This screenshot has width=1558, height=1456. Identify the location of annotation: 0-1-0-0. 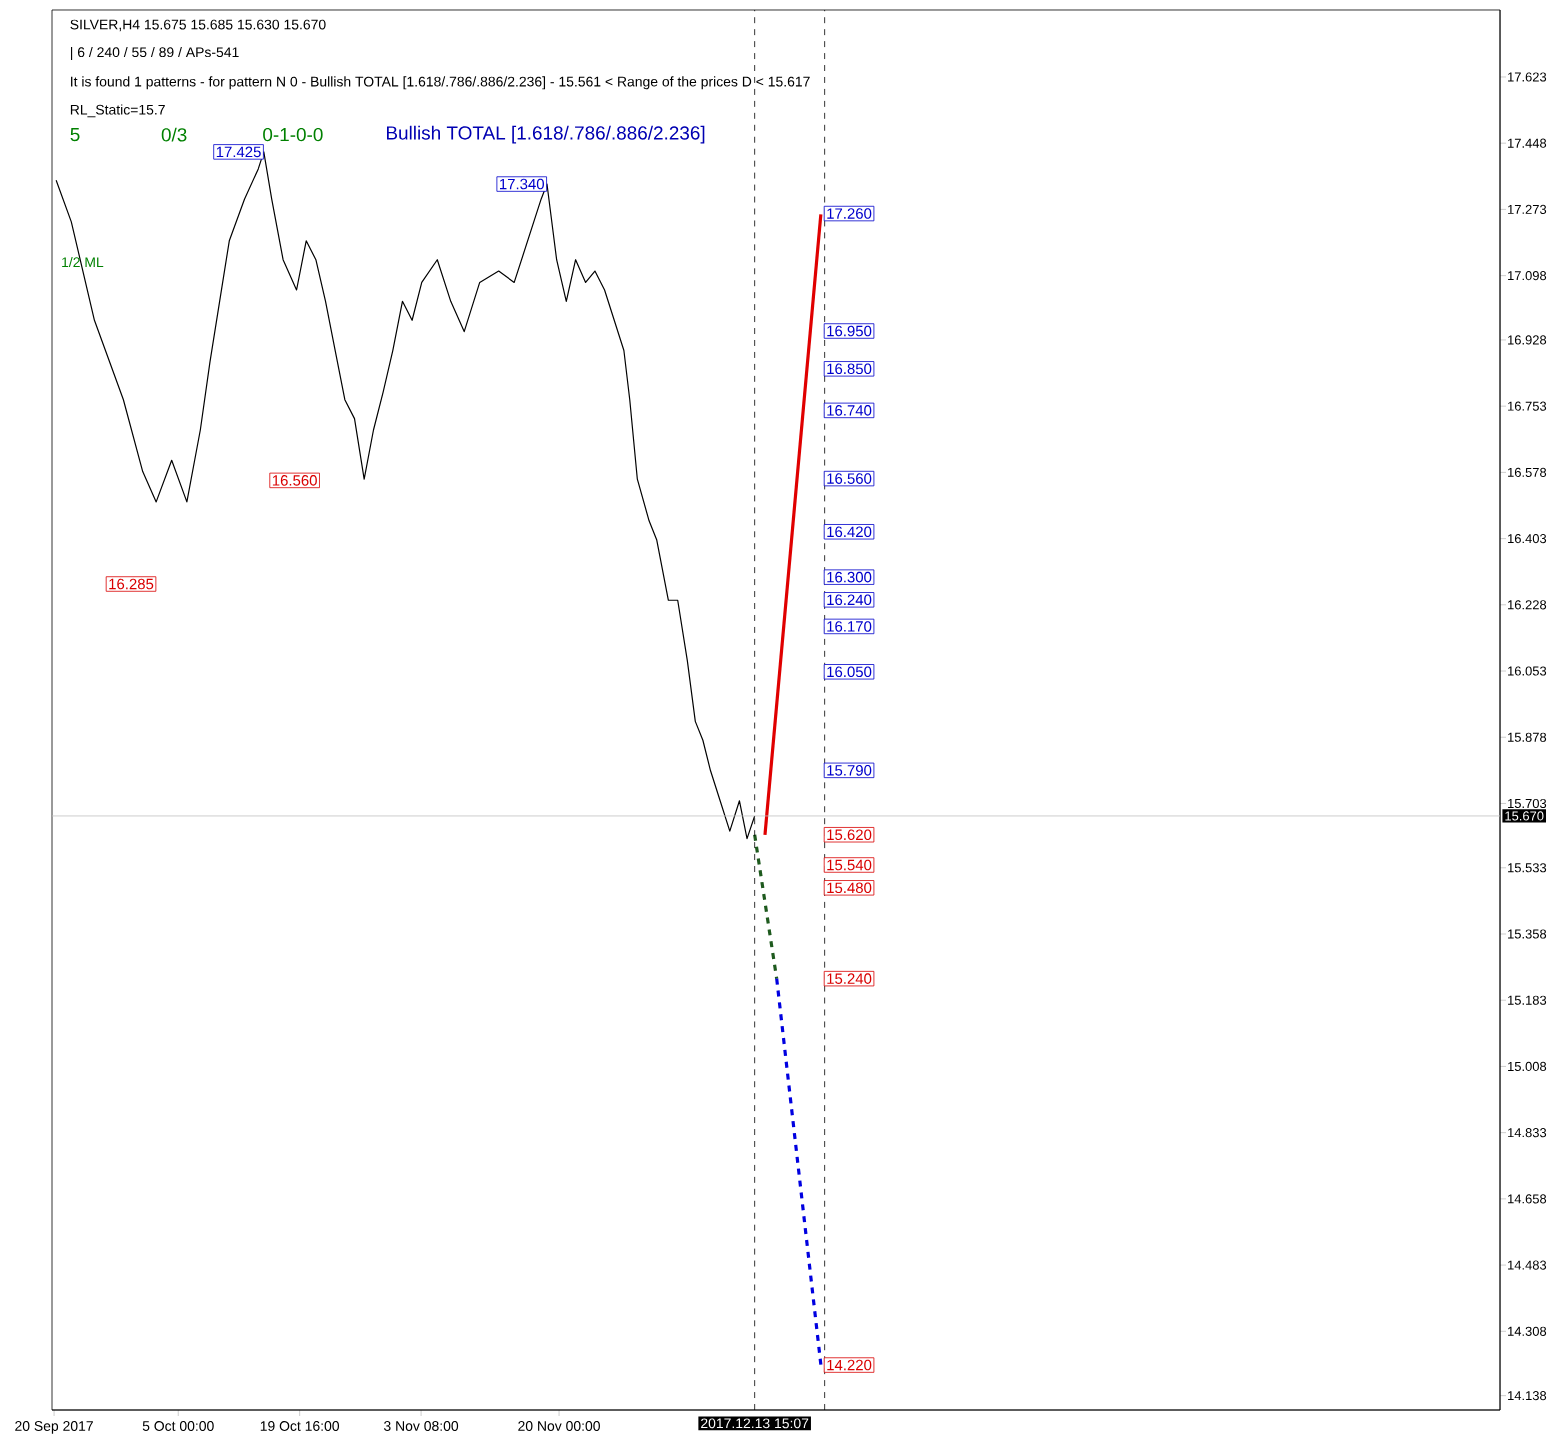
(293, 134).